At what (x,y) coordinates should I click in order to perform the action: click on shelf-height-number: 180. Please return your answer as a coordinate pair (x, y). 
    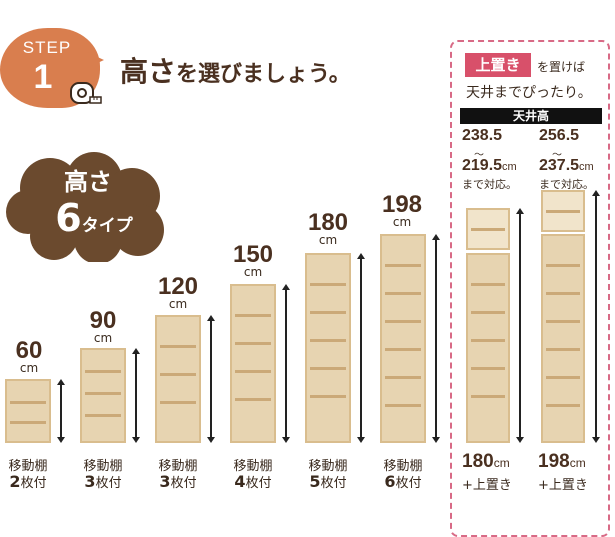
    Looking at the image, I should click on (328, 222).